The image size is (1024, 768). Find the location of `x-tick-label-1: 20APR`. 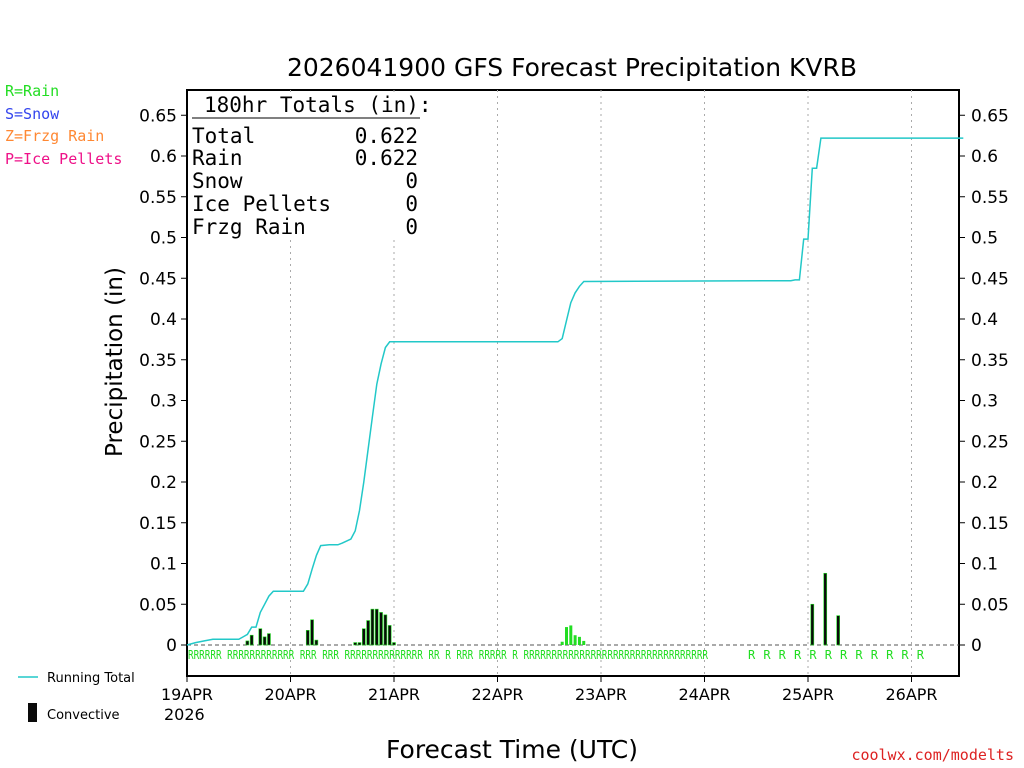

x-tick-label-1: 20APR is located at coordinates (290, 694).